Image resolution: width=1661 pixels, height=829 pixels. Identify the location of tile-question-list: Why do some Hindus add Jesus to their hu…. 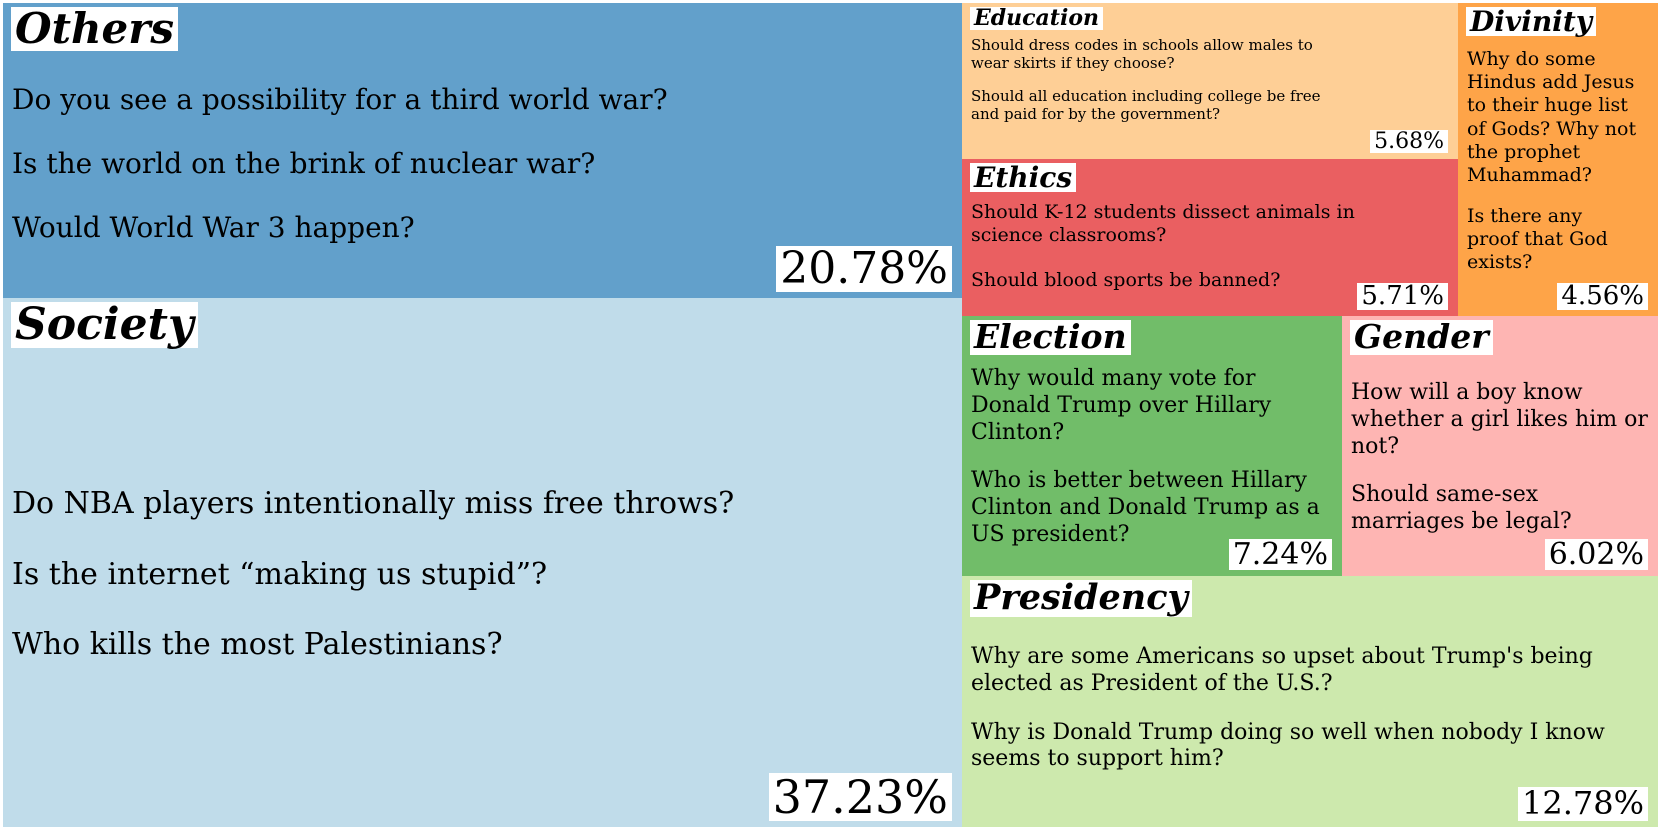
(1552, 161).